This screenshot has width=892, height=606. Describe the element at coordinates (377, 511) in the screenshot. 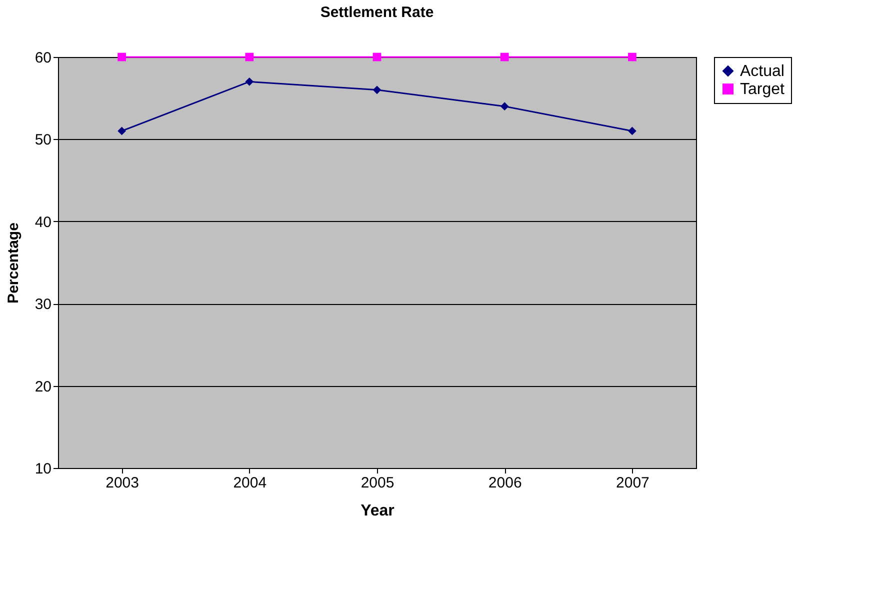

I see `x-axis-title: Year` at that location.